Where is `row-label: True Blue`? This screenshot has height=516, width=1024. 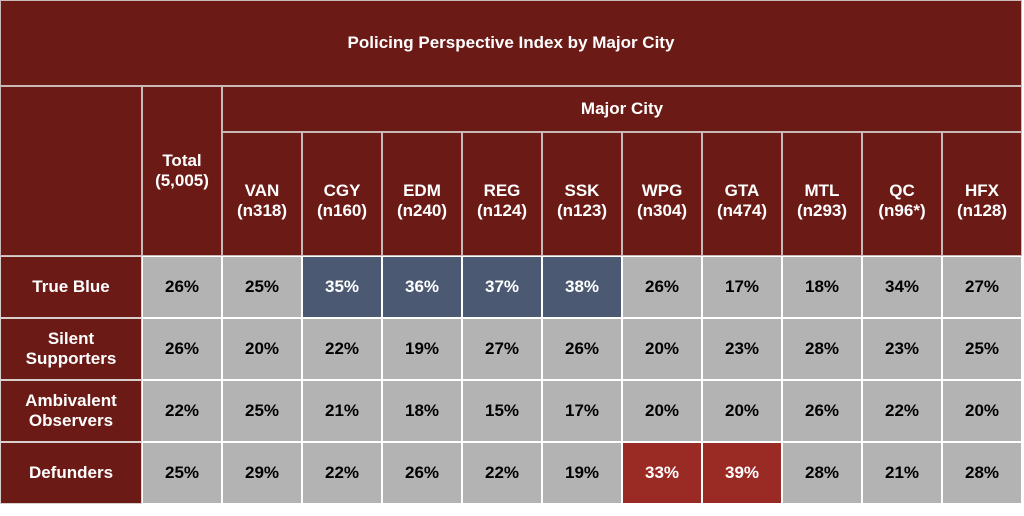
row-label: True Blue is located at coordinates (71, 287).